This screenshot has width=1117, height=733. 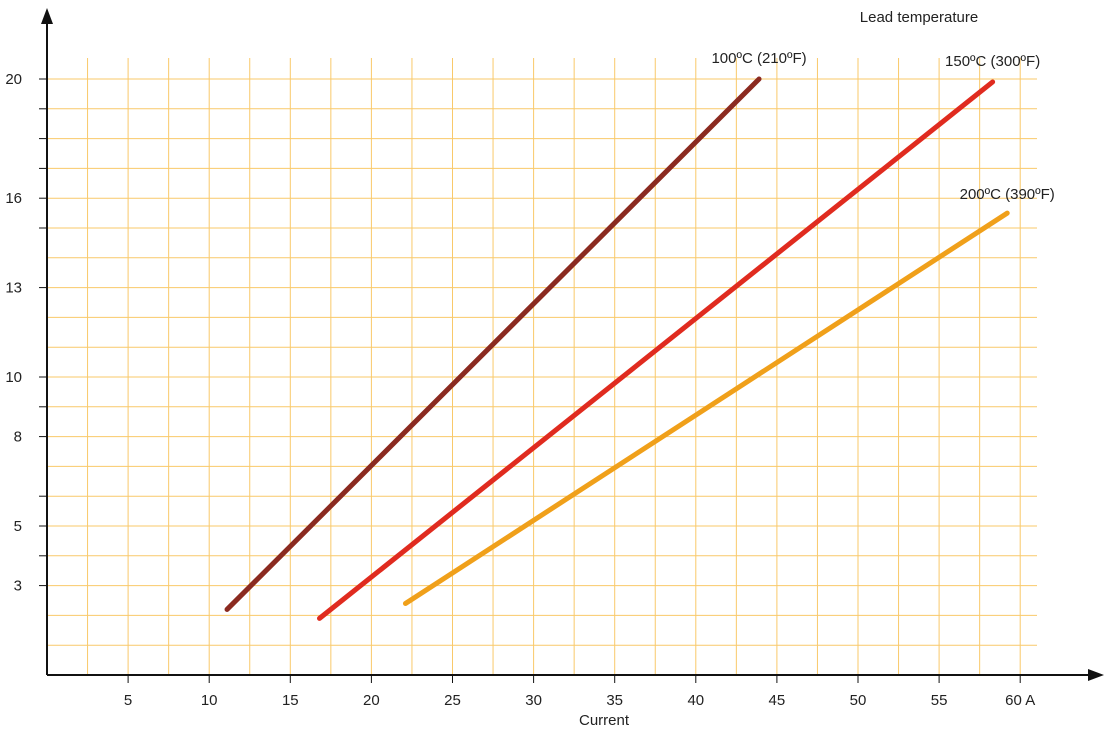 What do you see at coordinates (452, 700) in the screenshot?
I see `x-tick-label: 25` at bounding box center [452, 700].